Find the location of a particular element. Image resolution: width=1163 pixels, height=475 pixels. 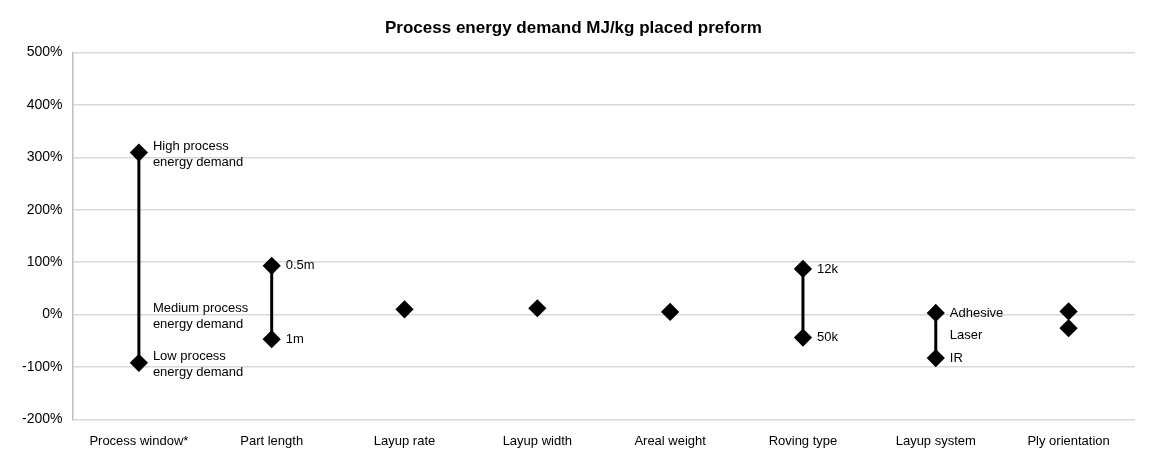

x-tick-label: Layup width is located at coordinates (537, 440).